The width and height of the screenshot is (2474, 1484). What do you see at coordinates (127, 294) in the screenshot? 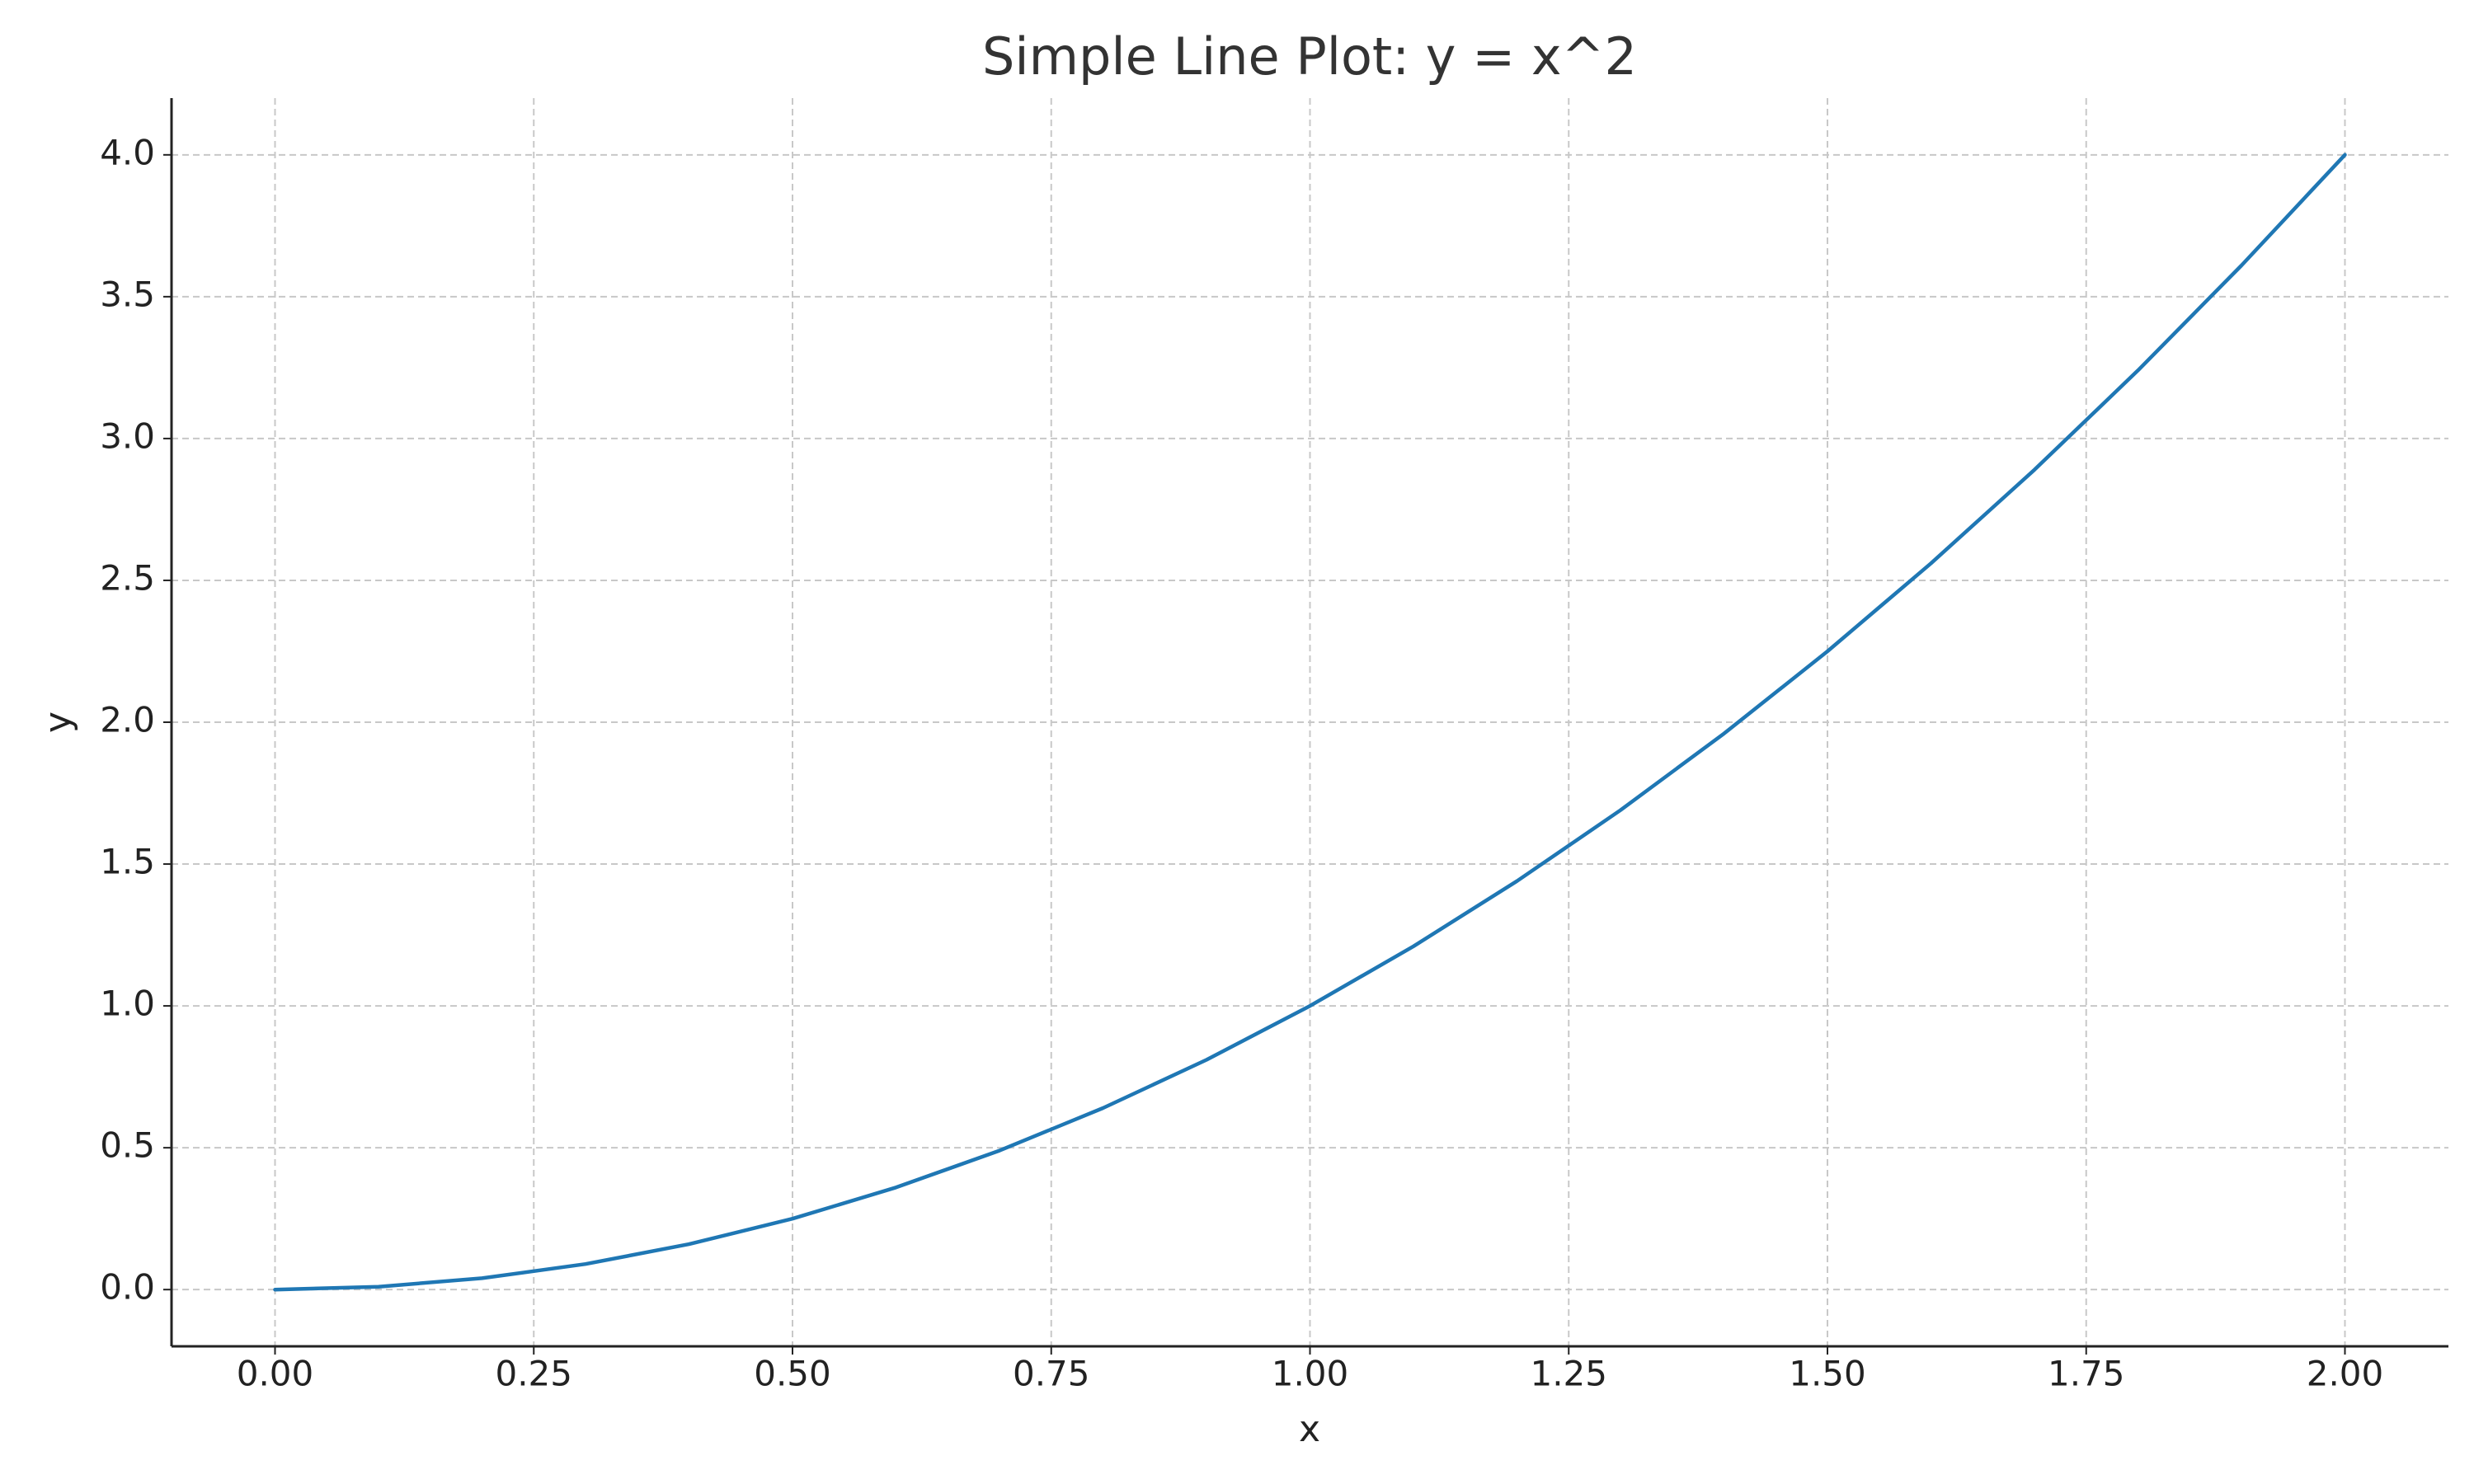
I see `y-tick-label: 3.5` at bounding box center [127, 294].